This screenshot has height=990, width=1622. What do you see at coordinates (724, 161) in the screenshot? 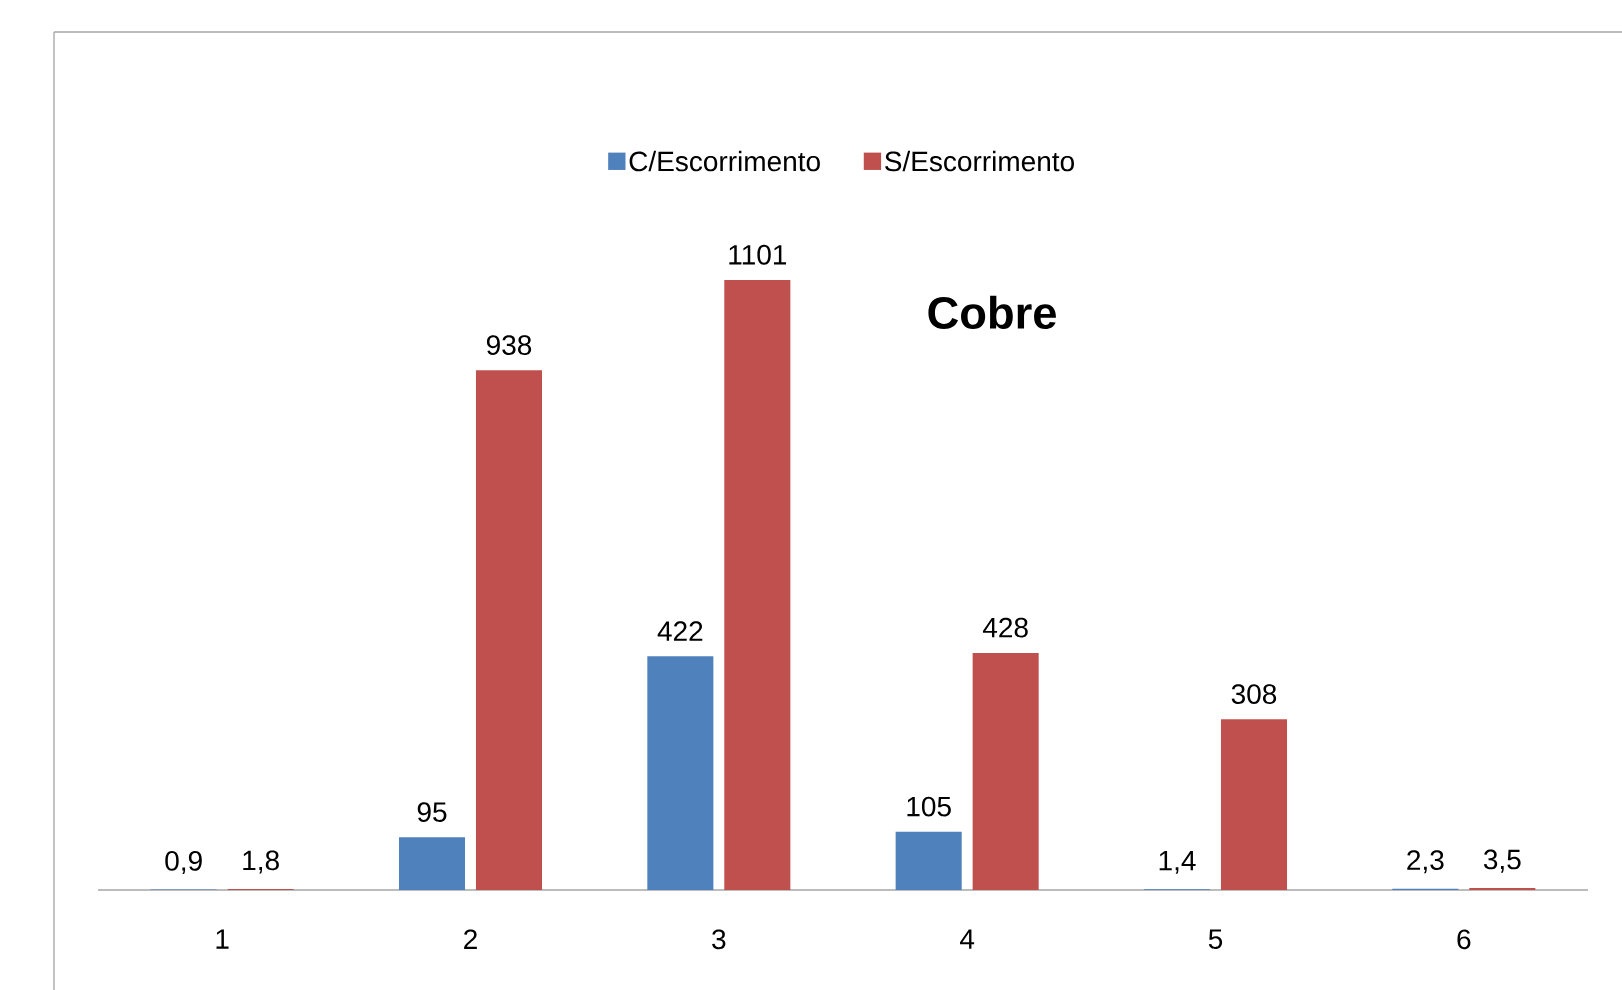
I see `legend-label: C/Escorrimento` at bounding box center [724, 161].